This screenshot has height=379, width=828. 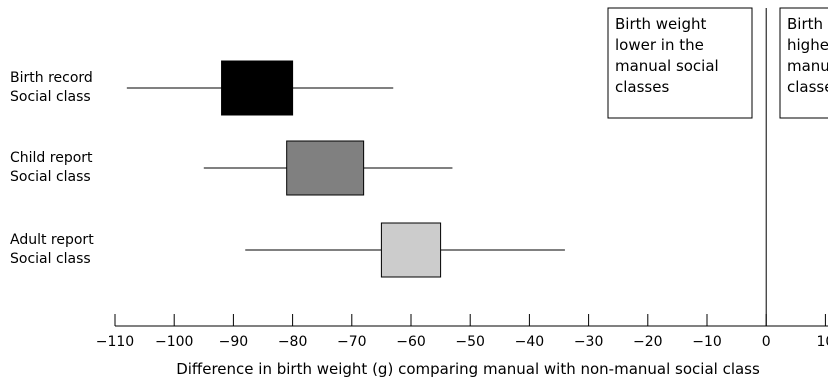 What do you see at coordinates (470, 342) in the screenshot?
I see `x-tick-label: −50` at bounding box center [470, 342].